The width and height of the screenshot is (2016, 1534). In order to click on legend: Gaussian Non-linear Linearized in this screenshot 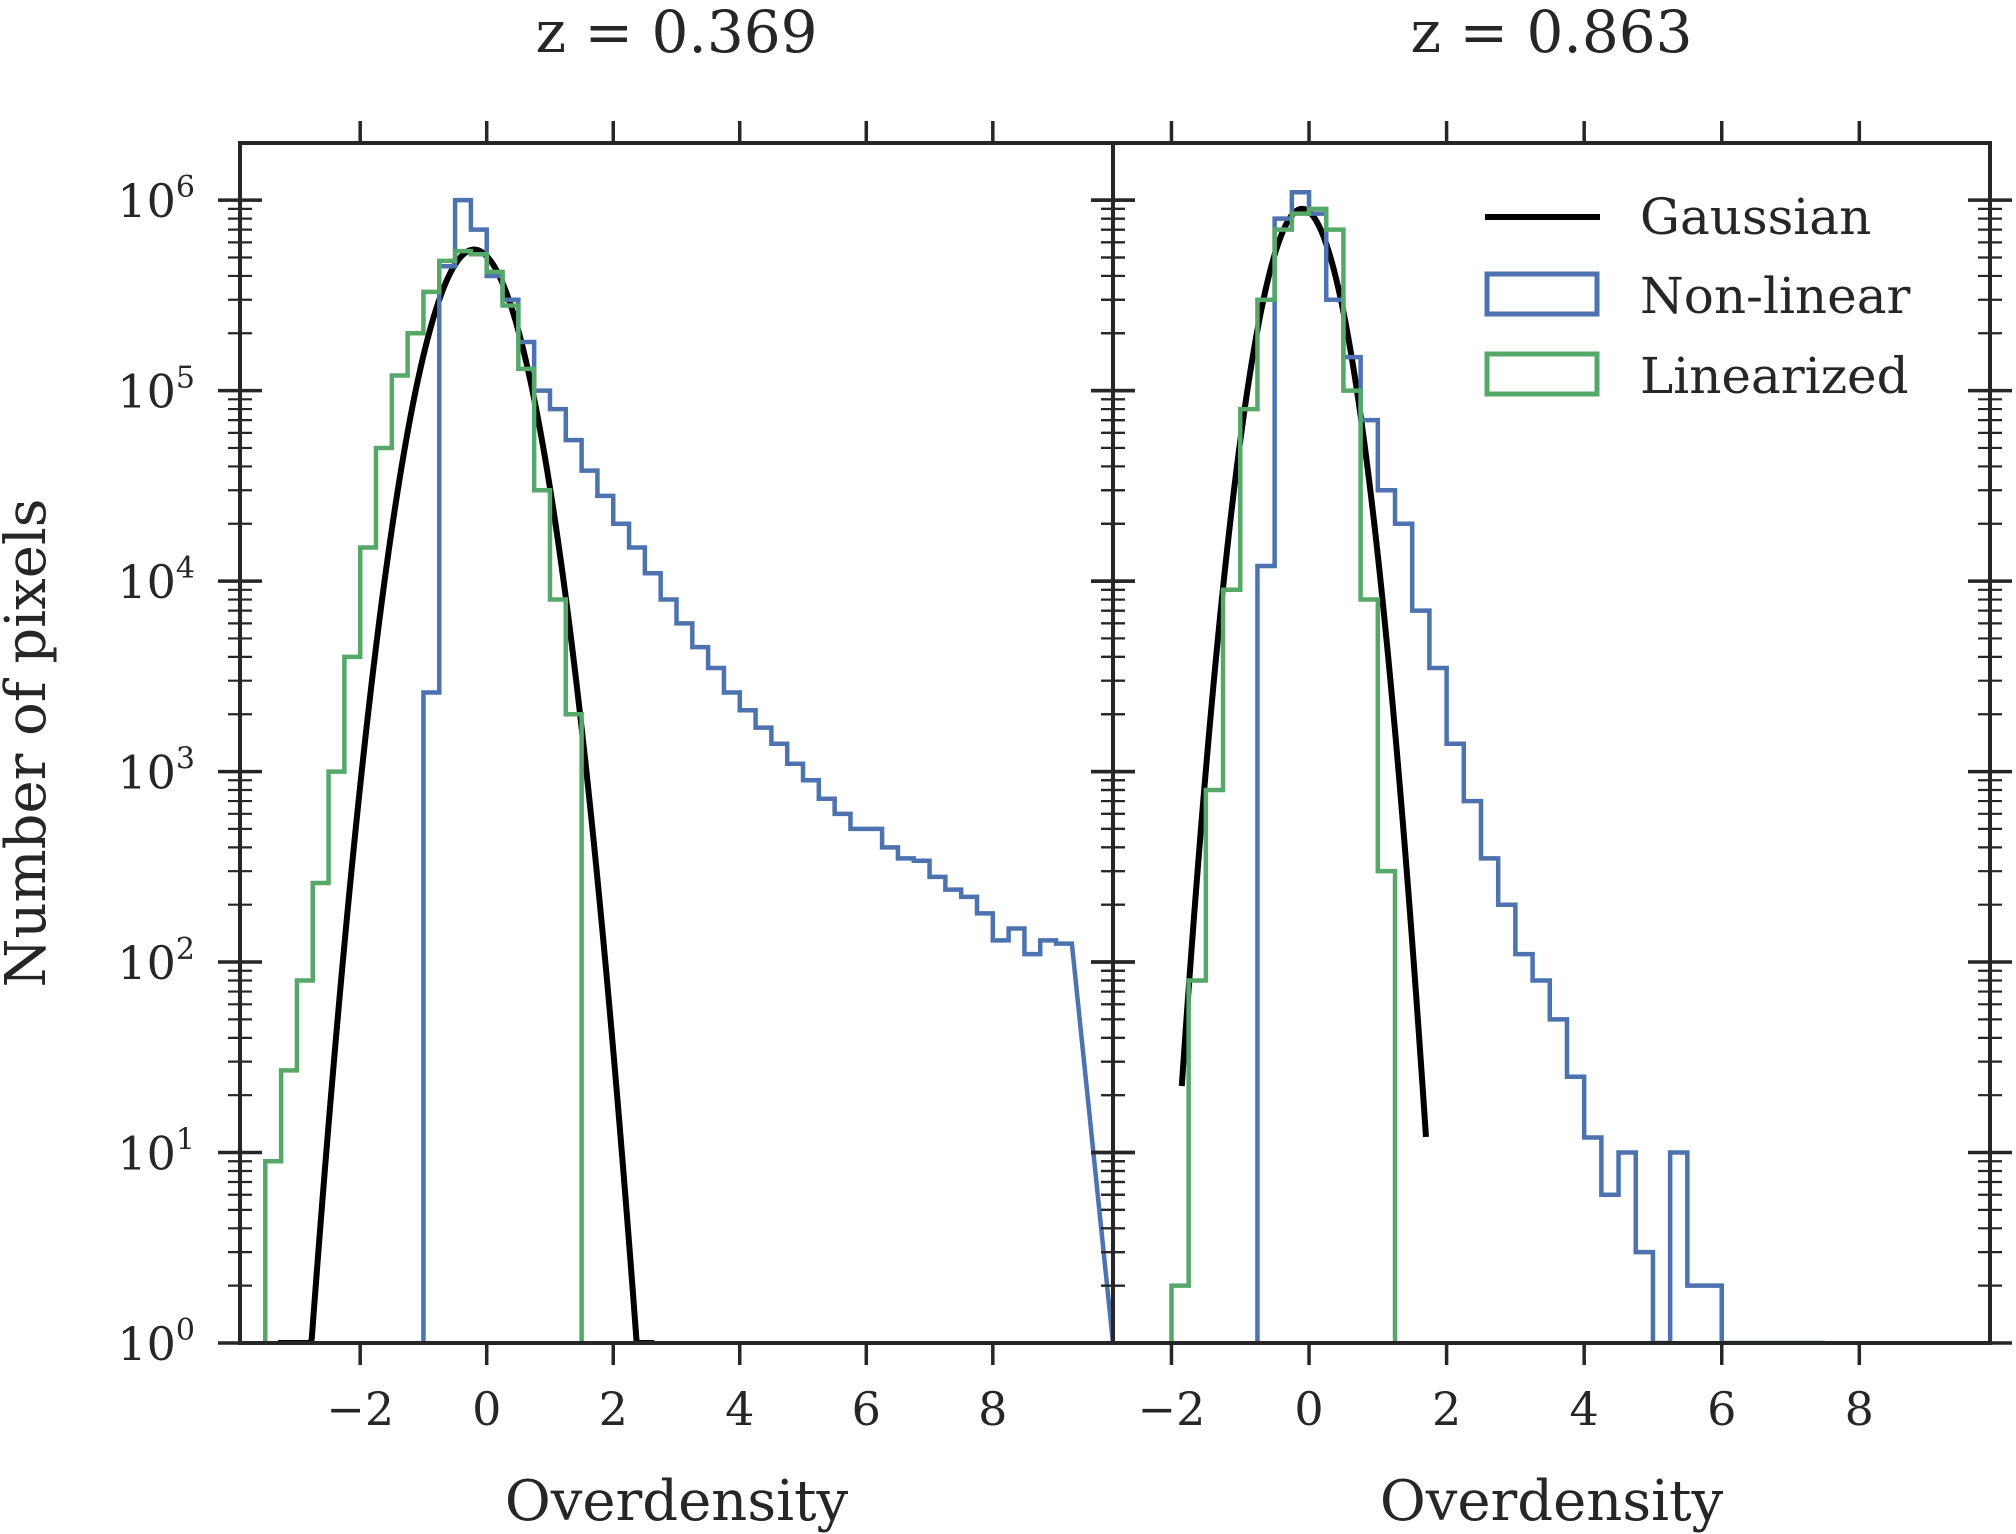, I will do `click(1697, 296)`.